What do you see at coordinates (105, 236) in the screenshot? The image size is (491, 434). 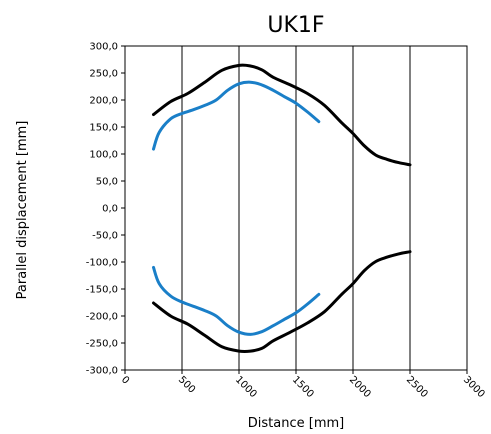 I see `y-tick-label-7: -50,0` at bounding box center [105, 236].